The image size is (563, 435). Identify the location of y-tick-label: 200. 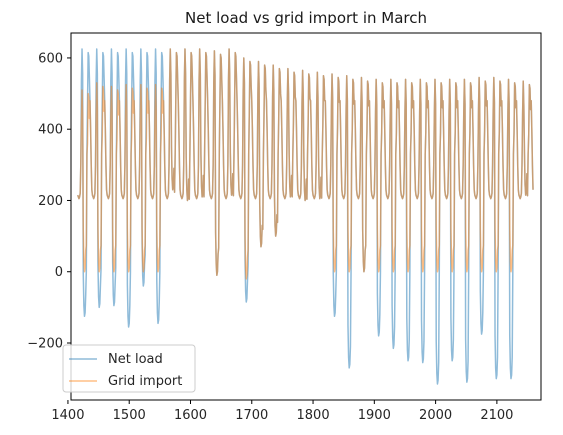
(50, 201).